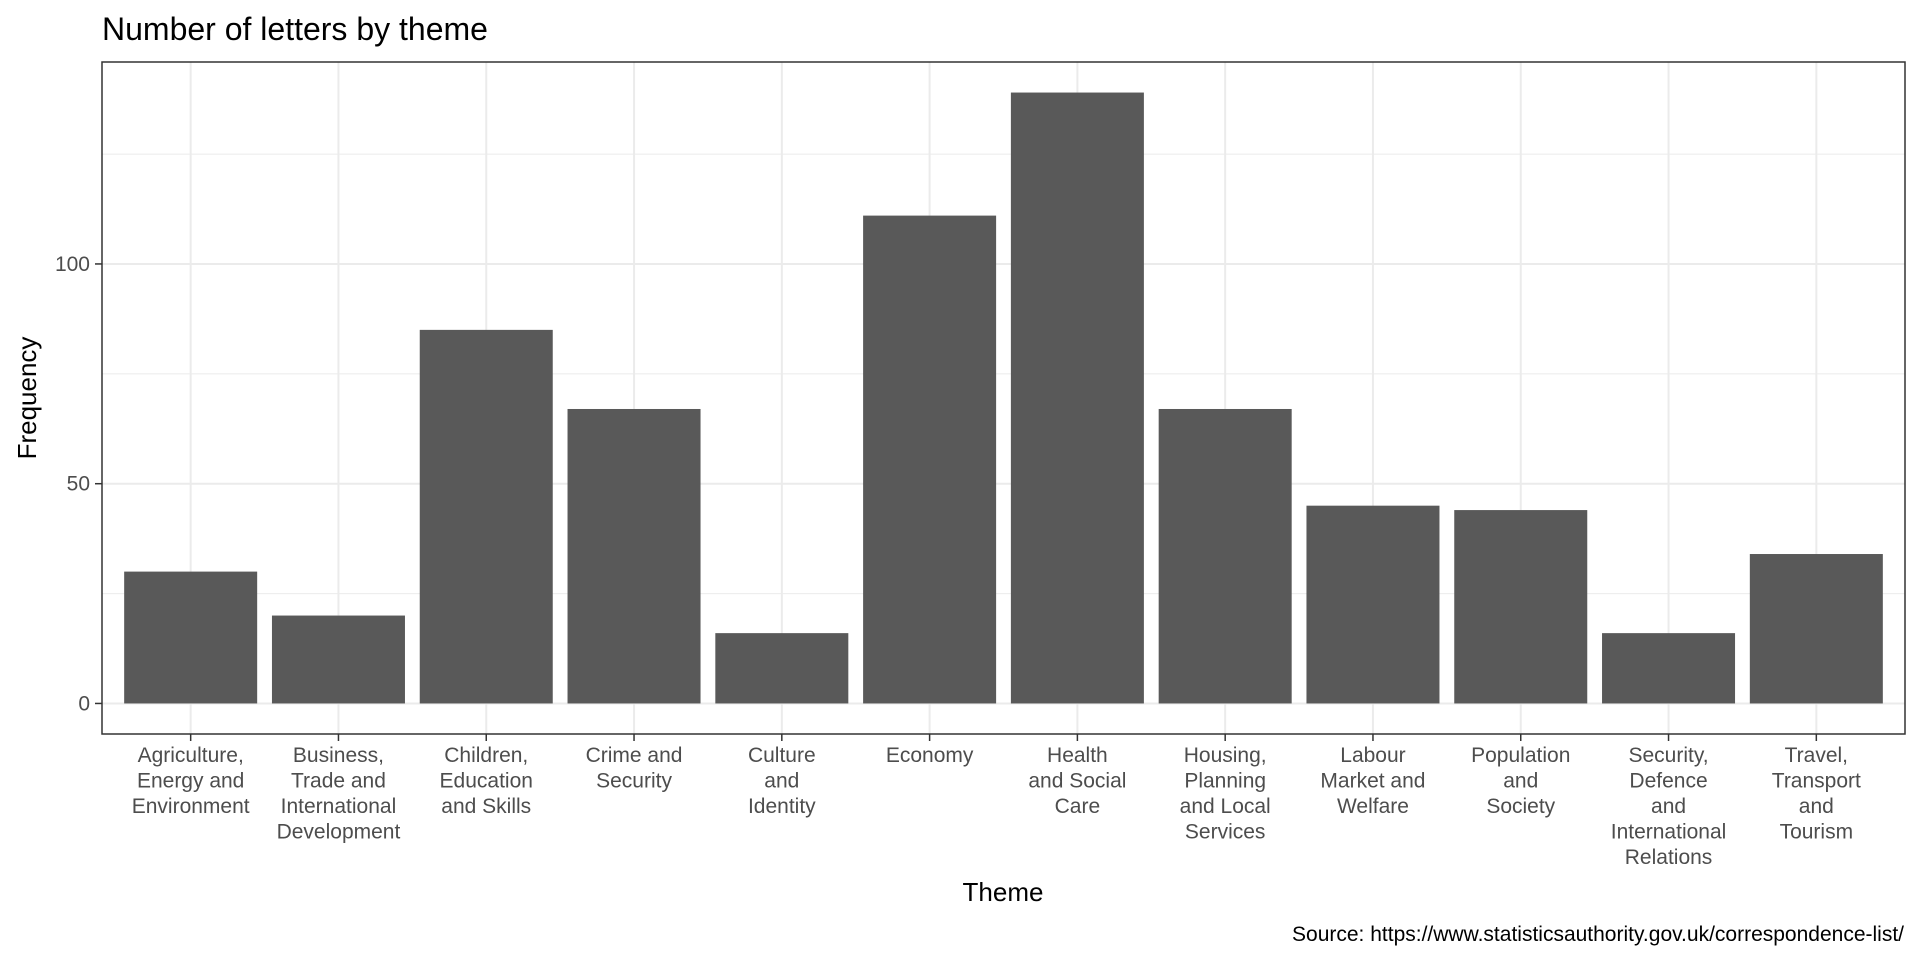  What do you see at coordinates (27, 398) in the screenshot?
I see `y-axis-title: Frequency` at bounding box center [27, 398].